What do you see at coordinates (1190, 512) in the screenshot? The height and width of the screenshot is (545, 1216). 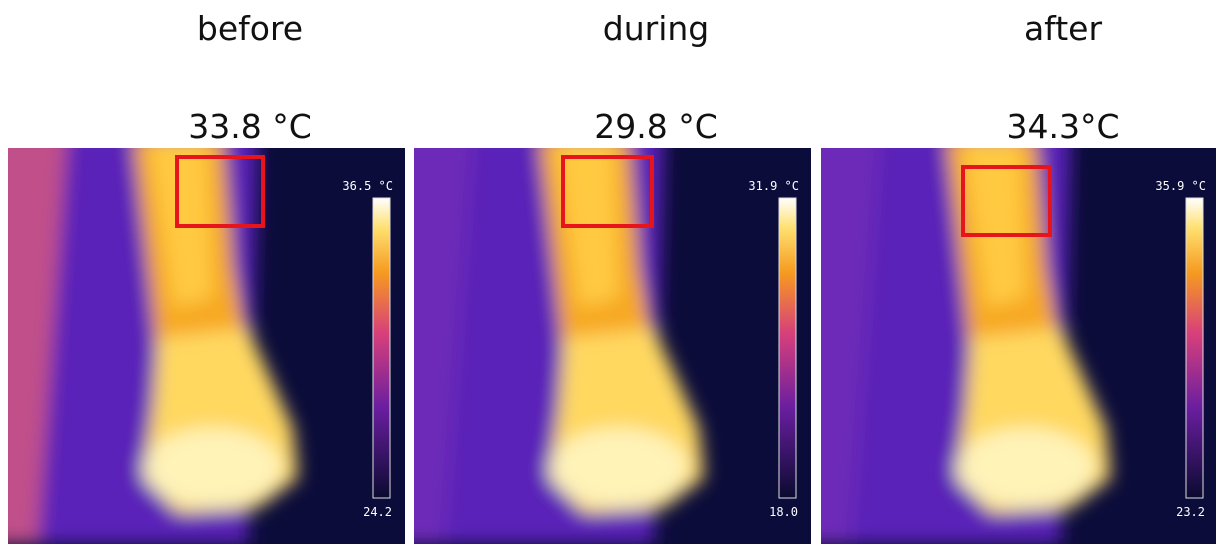 I see `scale-min: 23.2` at bounding box center [1190, 512].